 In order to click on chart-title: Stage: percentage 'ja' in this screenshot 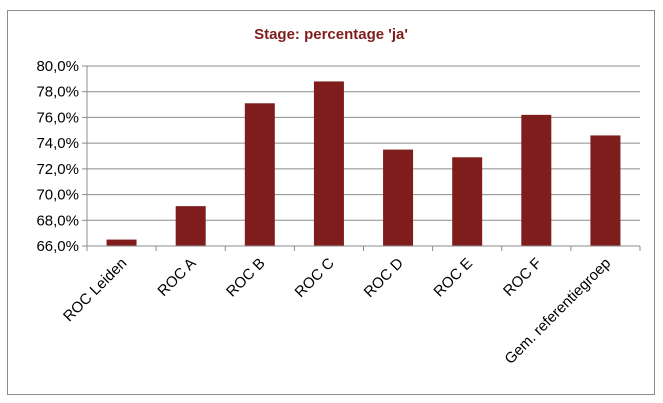, I will do `click(331, 34)`.